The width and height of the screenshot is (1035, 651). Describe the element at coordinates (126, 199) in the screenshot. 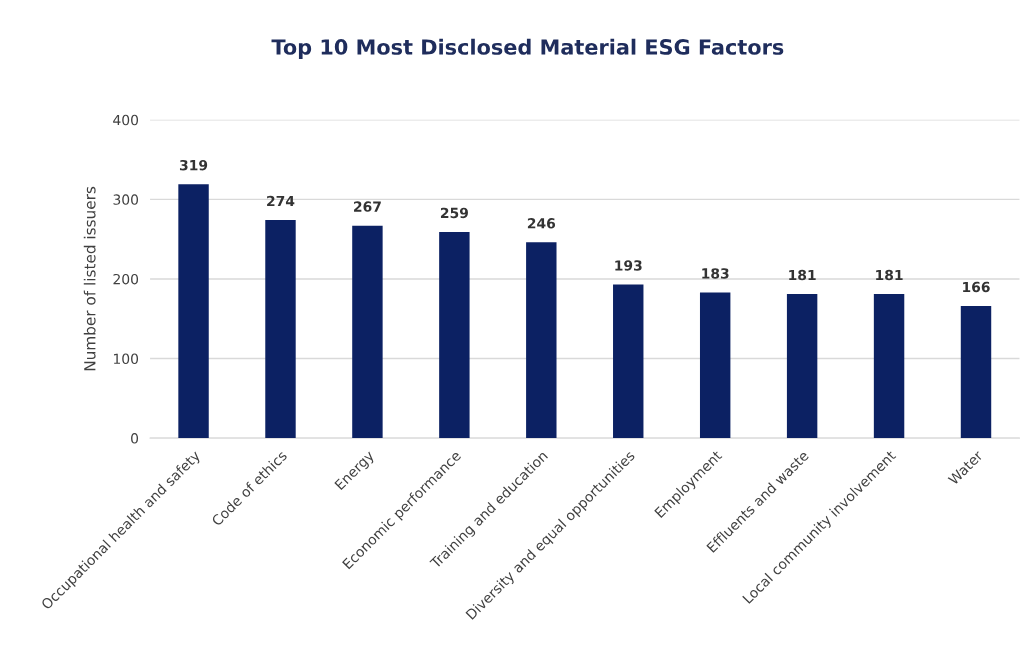

I see `y-tick-label: 300` at that location.